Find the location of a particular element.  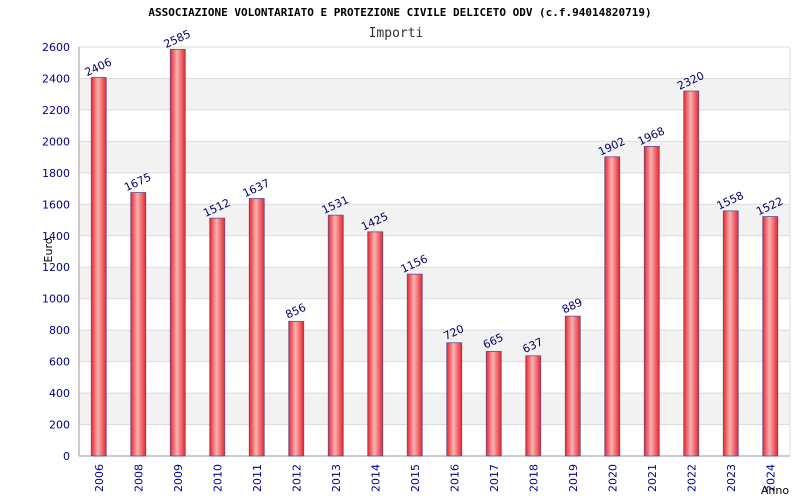

x-tick-label: 2021 is located at coordinates (652, 478).